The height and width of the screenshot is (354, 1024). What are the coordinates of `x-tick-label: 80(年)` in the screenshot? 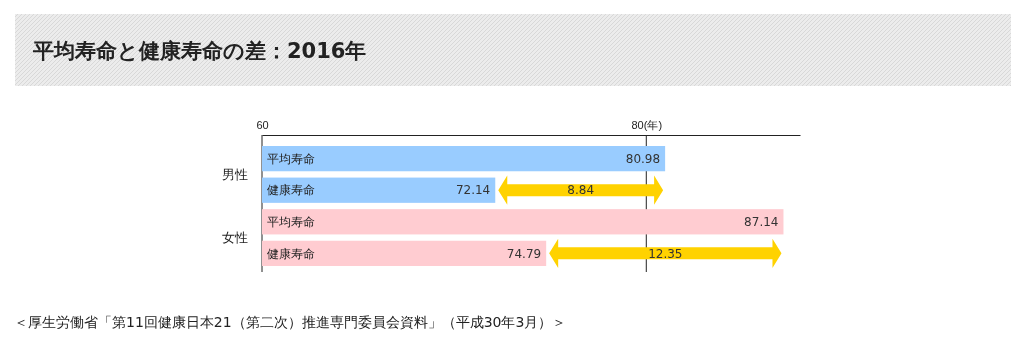 It's located at (647, 124).